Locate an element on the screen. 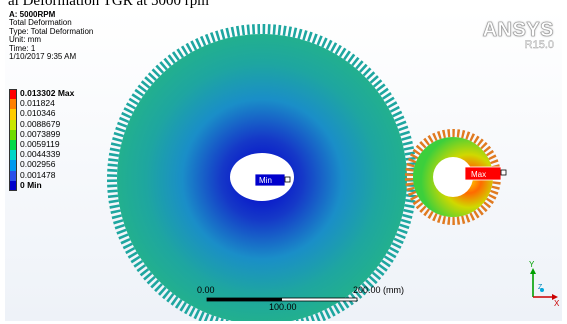 The image size is (567, 324). legend-label: 0.0088679 is located at coordinates (40, 123).